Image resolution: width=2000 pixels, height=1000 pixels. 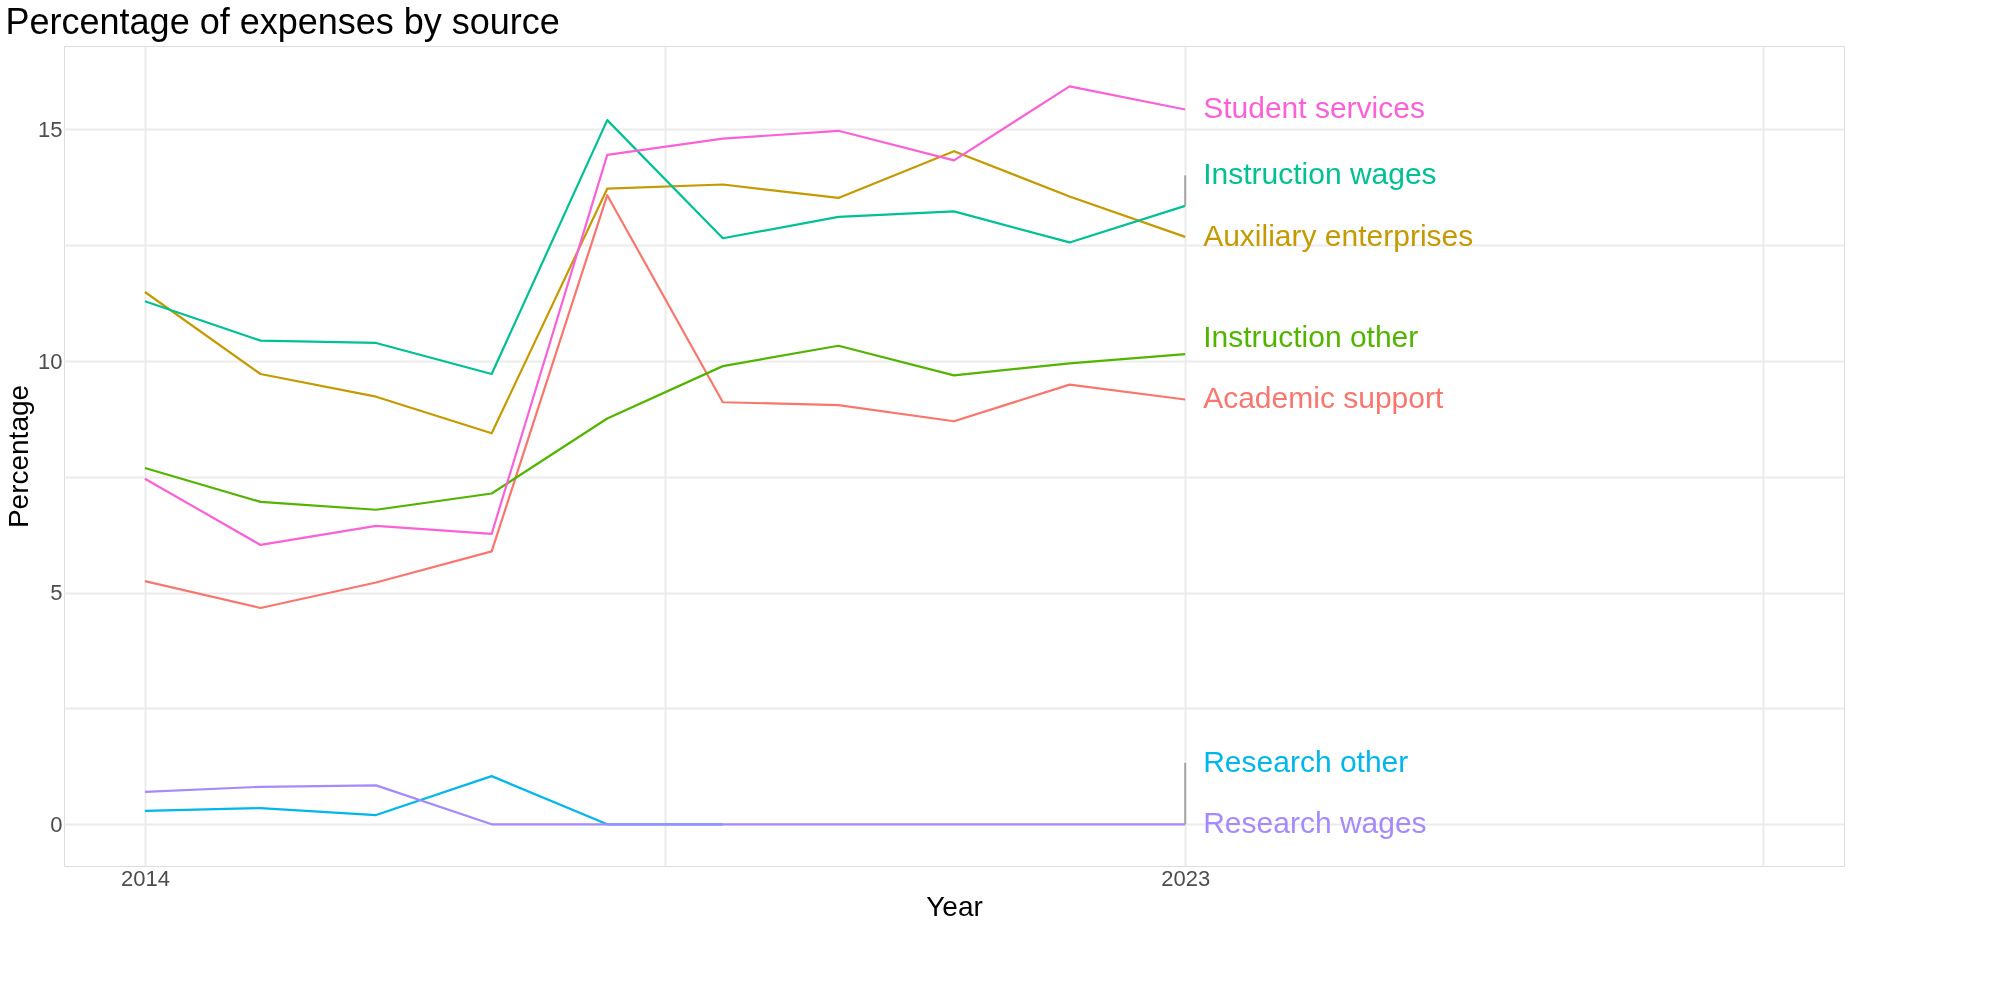 I want to click on x-axis-title: Year, so click(x=954, y=906).